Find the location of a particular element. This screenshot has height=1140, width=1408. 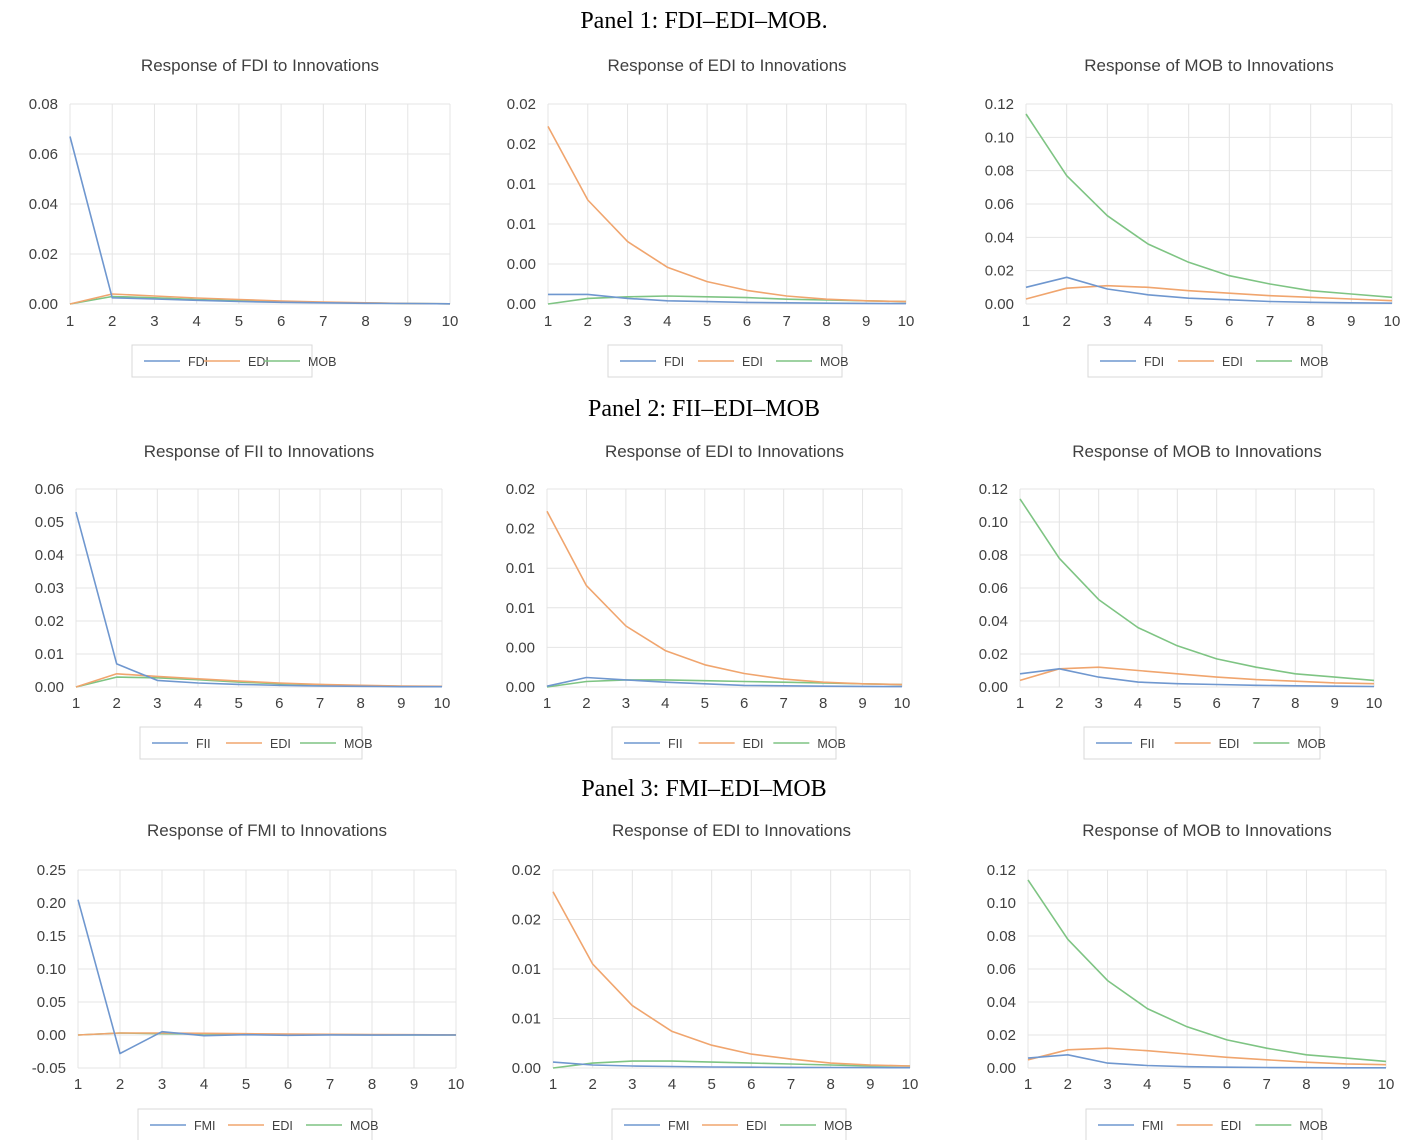

legend-label-fmi: FMI is located at coordinates (1153, 1126).